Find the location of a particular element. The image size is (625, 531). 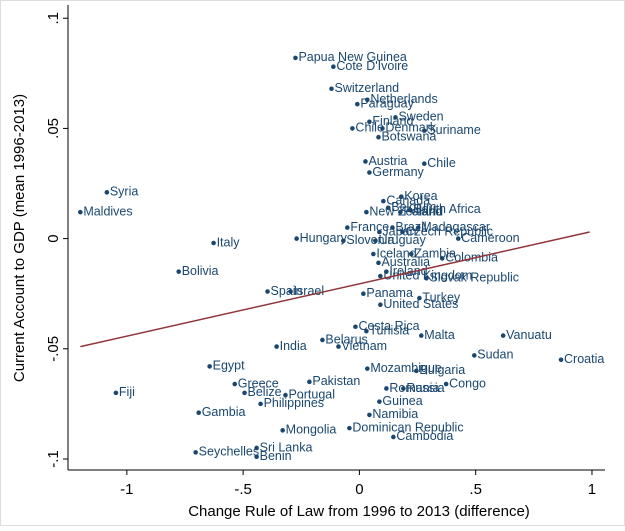

point-label: Pakistan is located at coordinates (336, 381).